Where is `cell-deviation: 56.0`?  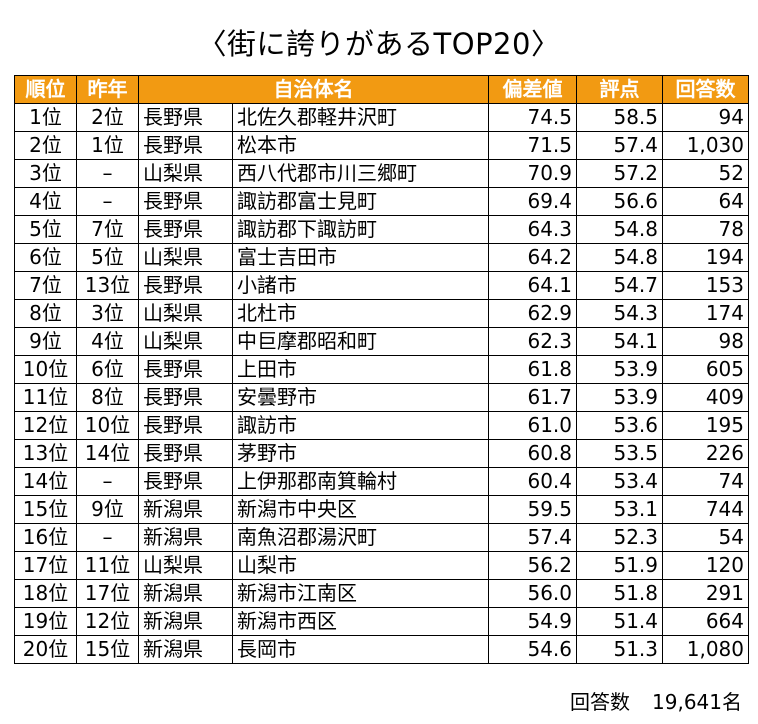 cell-deviation: 56.0 is located at coordinates (532, 593).